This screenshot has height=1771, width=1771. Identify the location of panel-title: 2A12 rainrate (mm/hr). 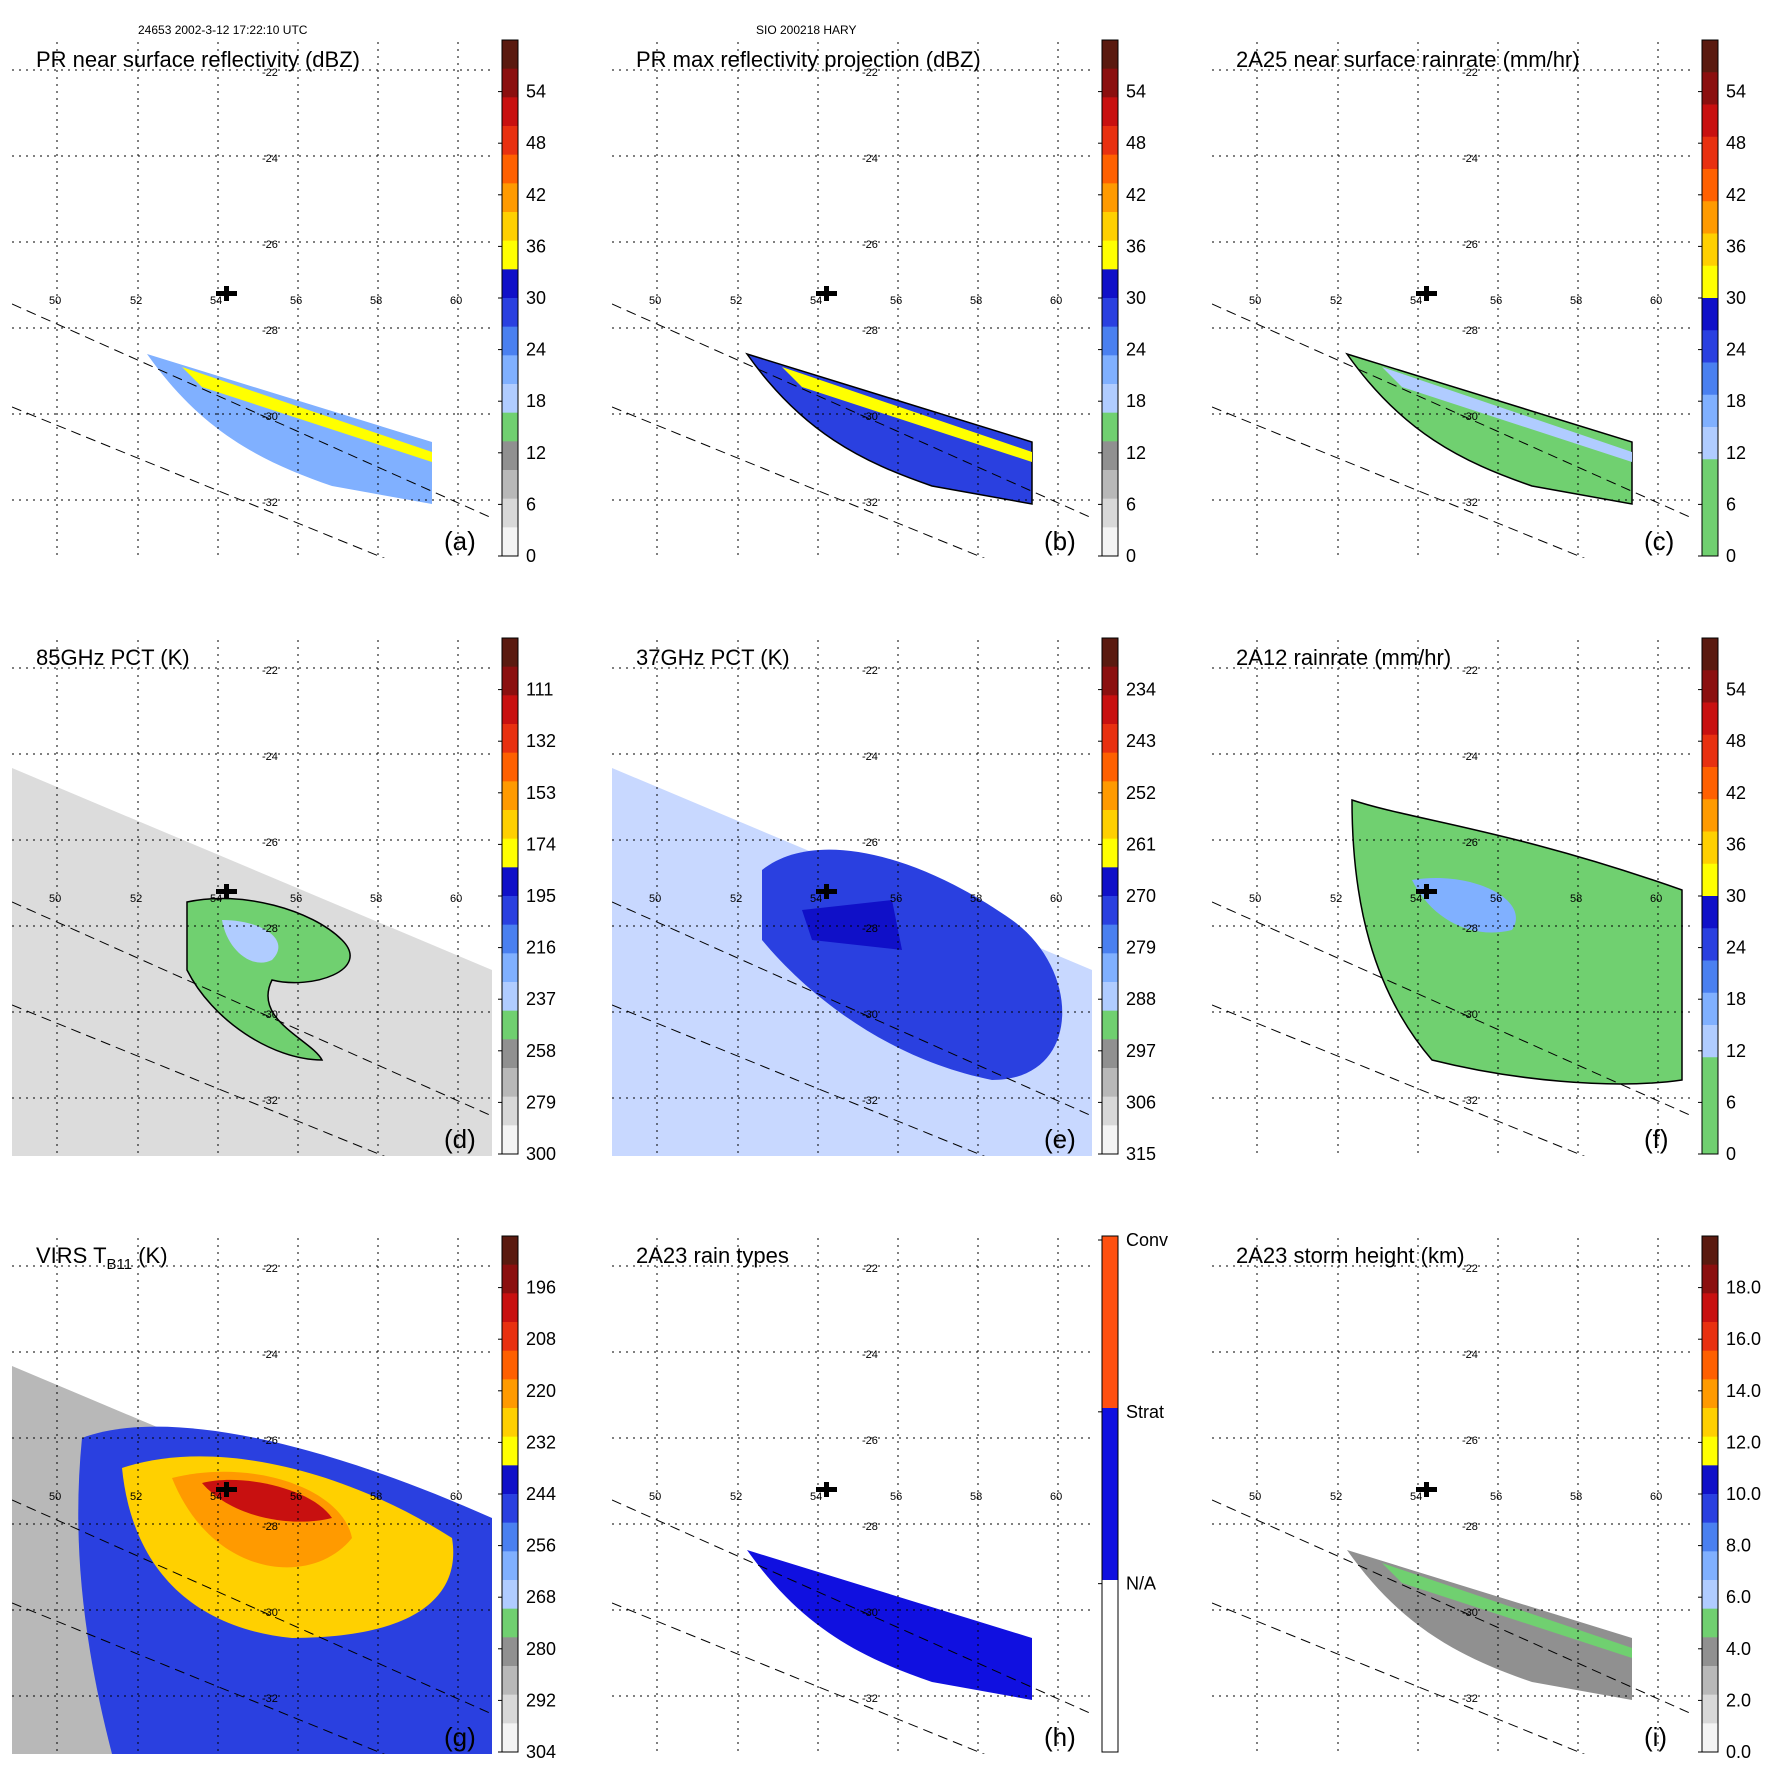
(1343, 657).